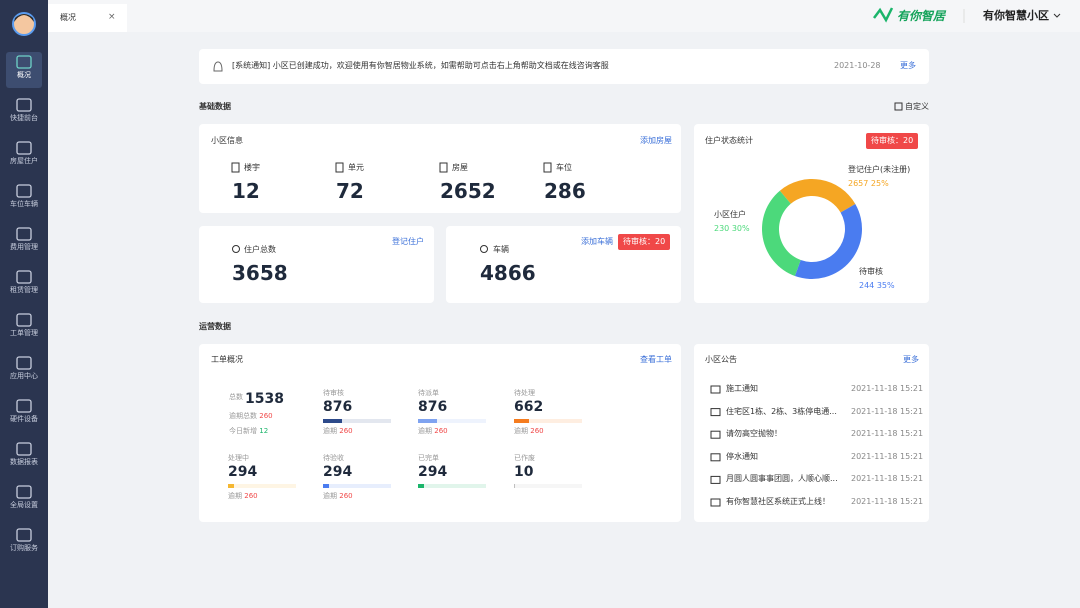 The width and height of the screenshot is (1080, 608). What do you see at coordinates (24, 462) in the screenshot?
I see `sidebar-item: 数据报表` at bounding box center [24, 462].